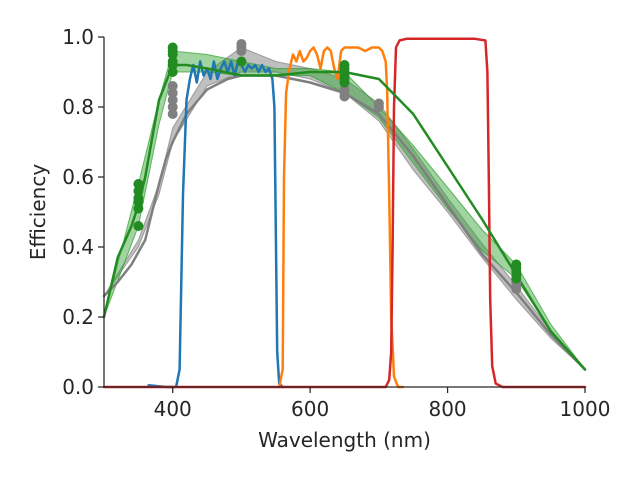  What do you see at coordinates (83, 212) in the screenshot?
I see `y-ticks: 0.0 0.2 0.4 0.6 0.8 1.0` at bounding box center [83, 212].